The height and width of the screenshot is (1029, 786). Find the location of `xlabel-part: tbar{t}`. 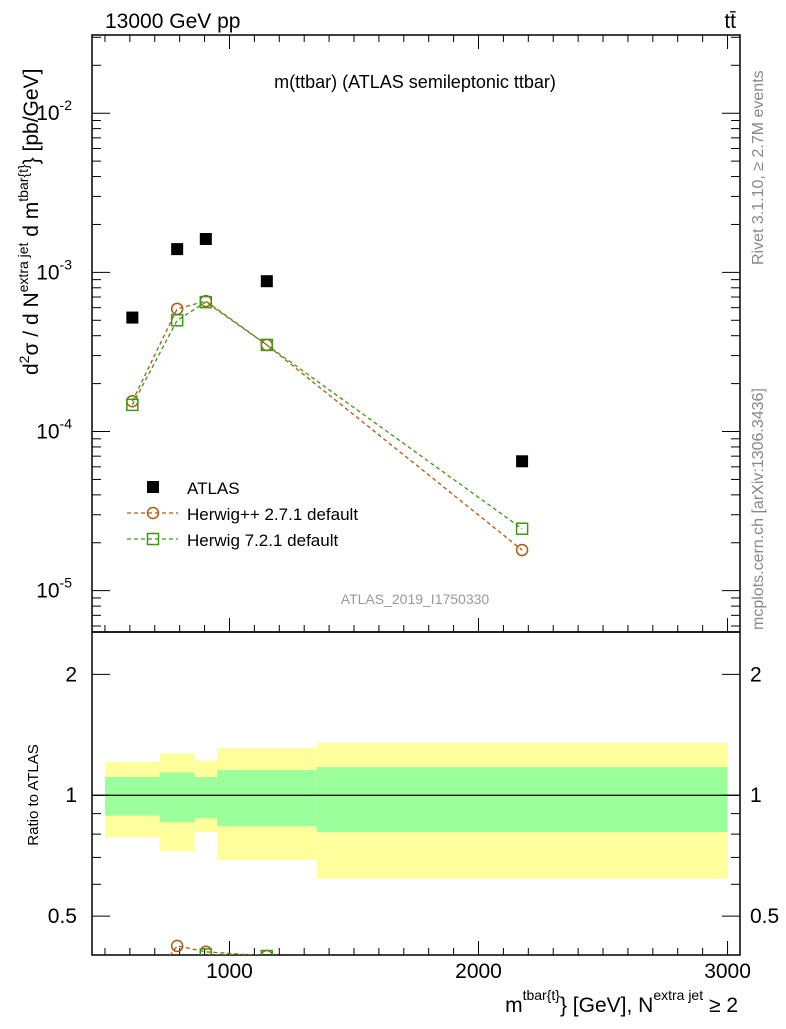

xlabel-part: tbar{t} is located at coordinates (542, 995).